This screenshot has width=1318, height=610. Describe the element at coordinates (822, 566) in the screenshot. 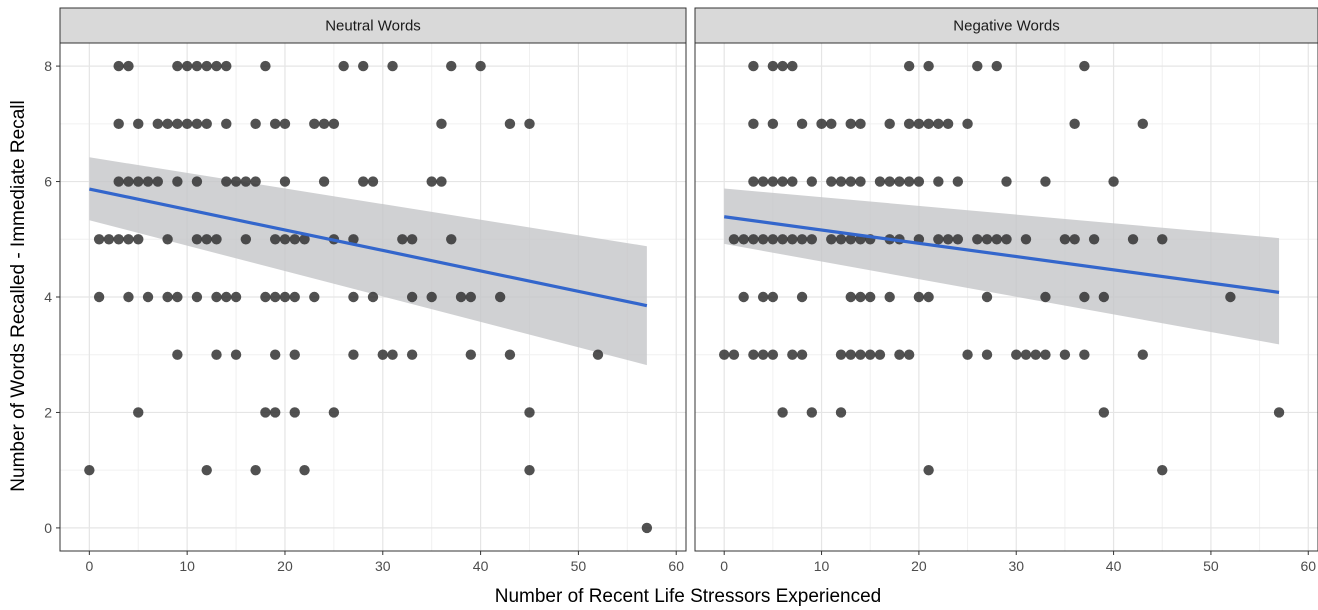

I see `x-tick-label: 10` at that location.